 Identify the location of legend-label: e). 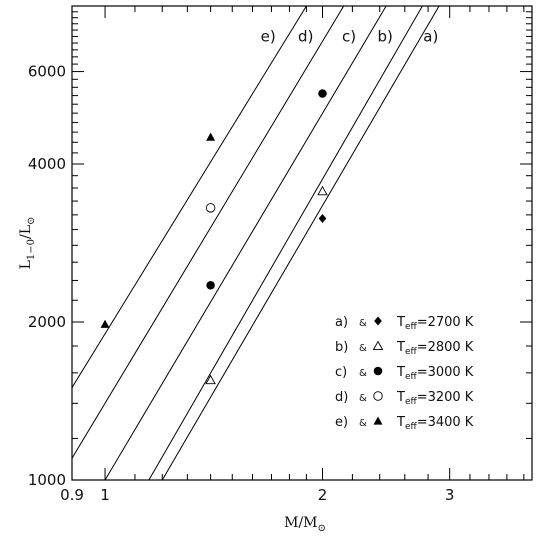
(341, 422).